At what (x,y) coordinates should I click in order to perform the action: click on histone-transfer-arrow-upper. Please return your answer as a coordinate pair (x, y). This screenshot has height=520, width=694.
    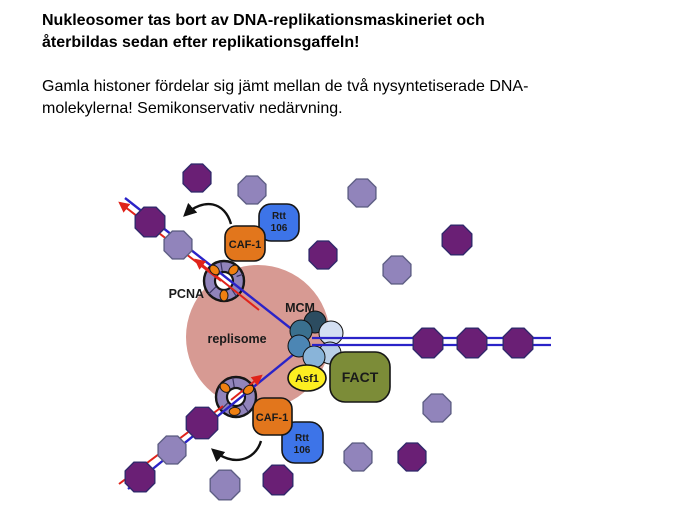
    Looking at the image, I should click on (208, 213).